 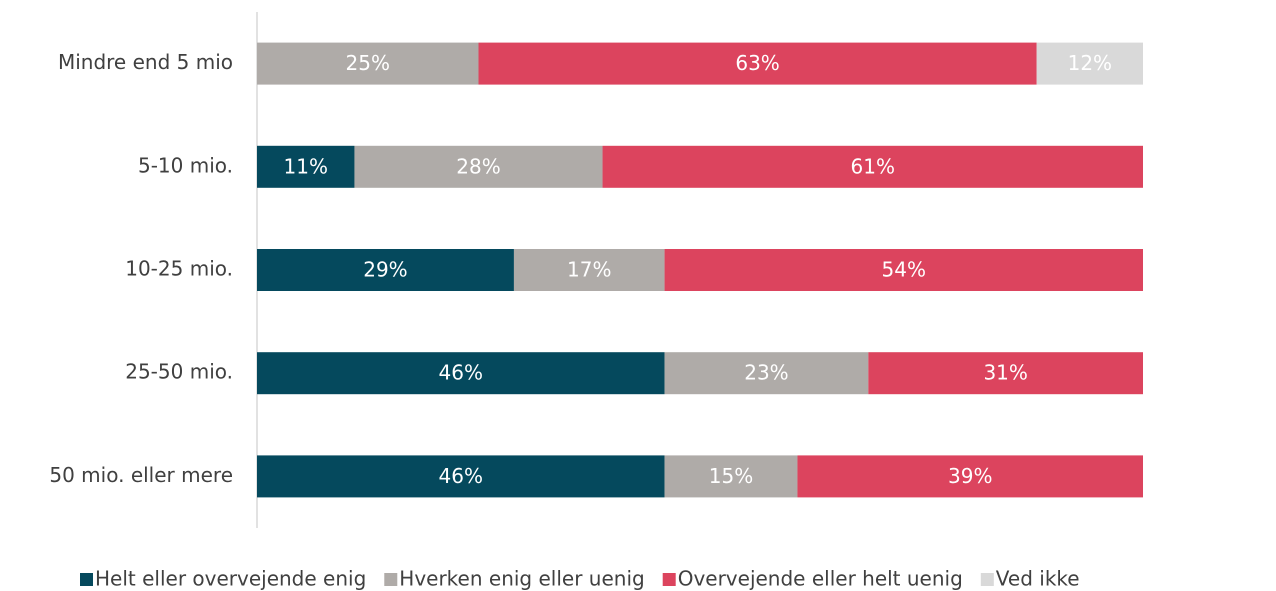 What do you see at coordinates (145, 62) in the screenshot?
I see `category-label: Mindre end 5 mio` at bounding box center [145, 62].